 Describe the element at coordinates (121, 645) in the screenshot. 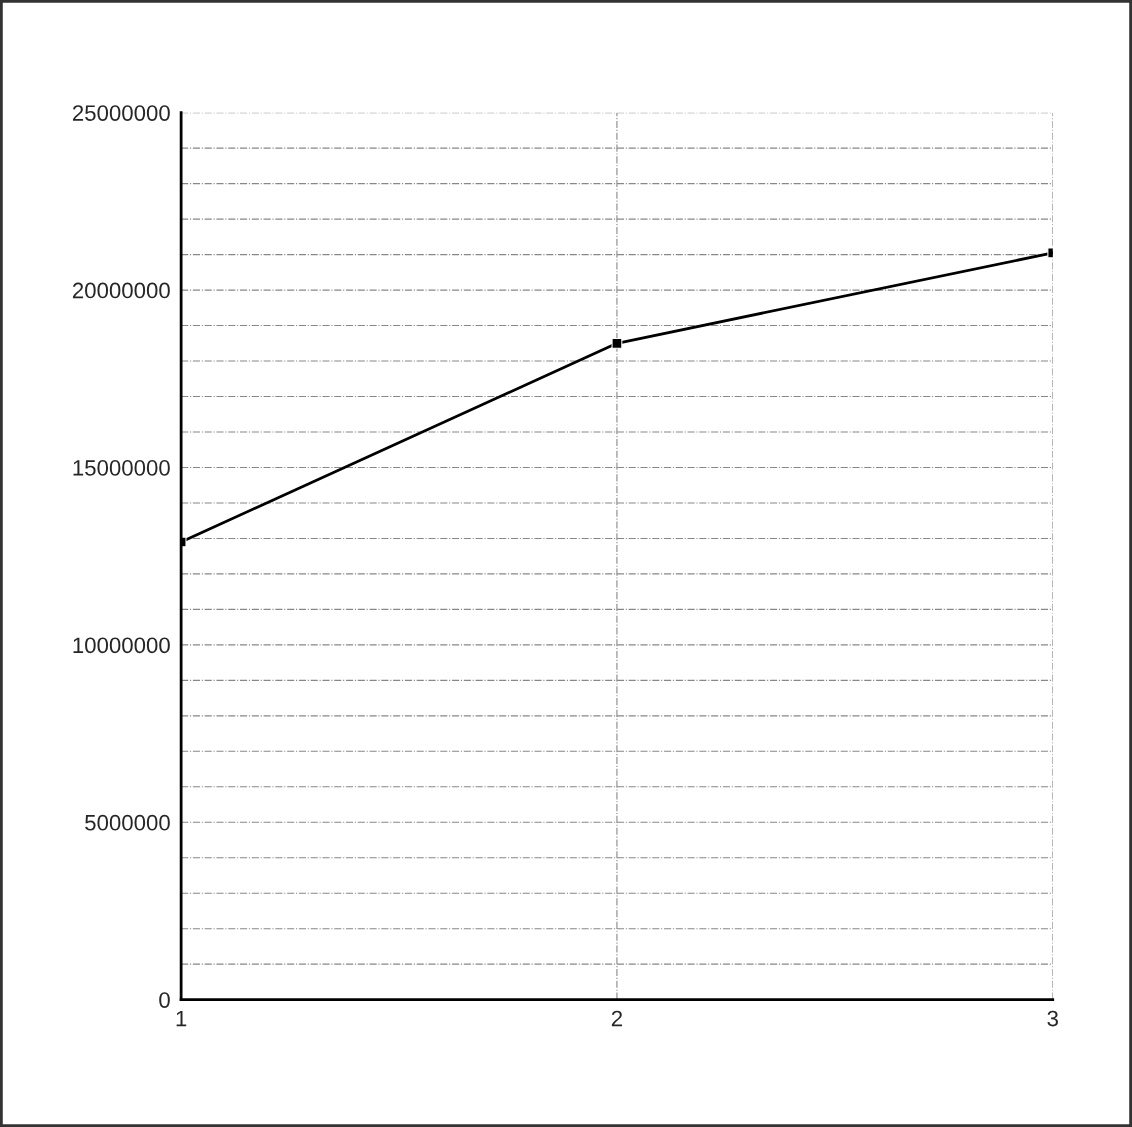

I see `y-tick-label: 10000000` at that location.